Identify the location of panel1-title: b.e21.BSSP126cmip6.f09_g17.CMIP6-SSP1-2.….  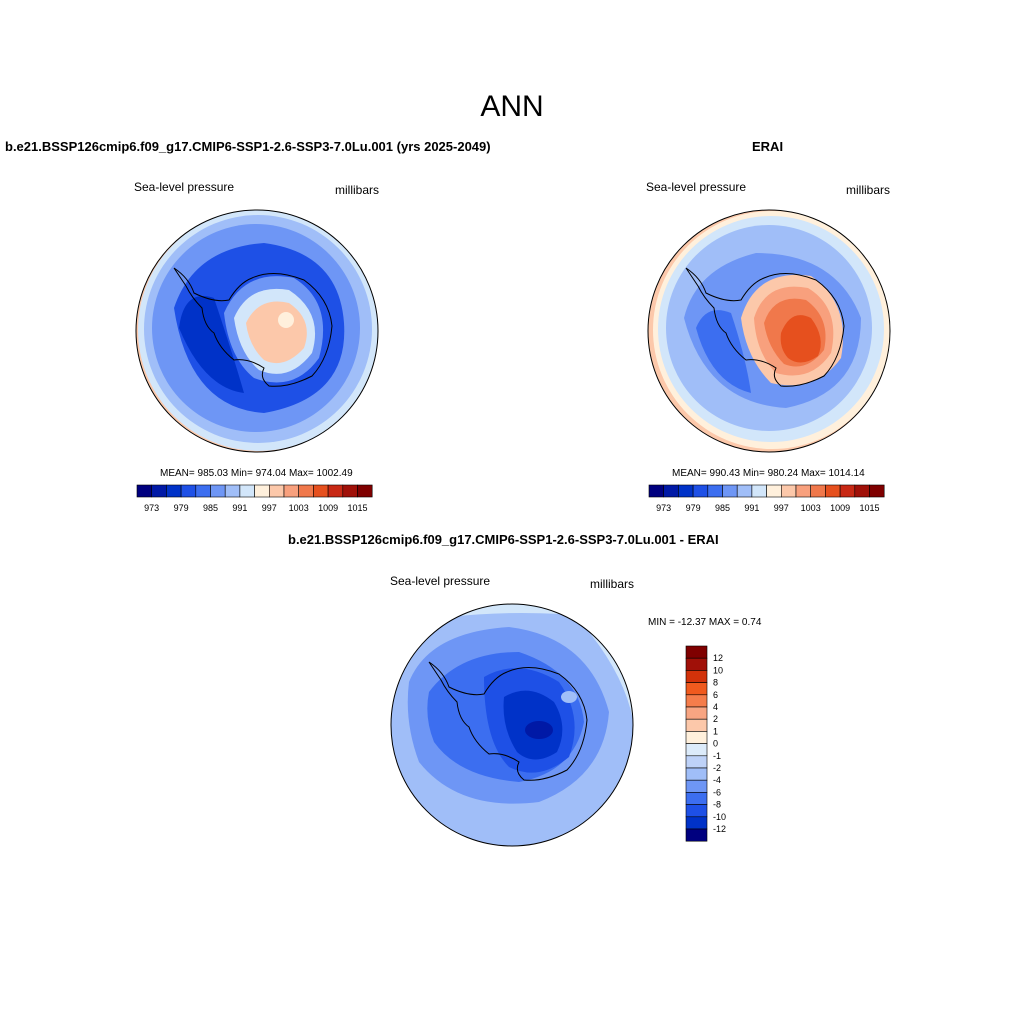
(248, 146).